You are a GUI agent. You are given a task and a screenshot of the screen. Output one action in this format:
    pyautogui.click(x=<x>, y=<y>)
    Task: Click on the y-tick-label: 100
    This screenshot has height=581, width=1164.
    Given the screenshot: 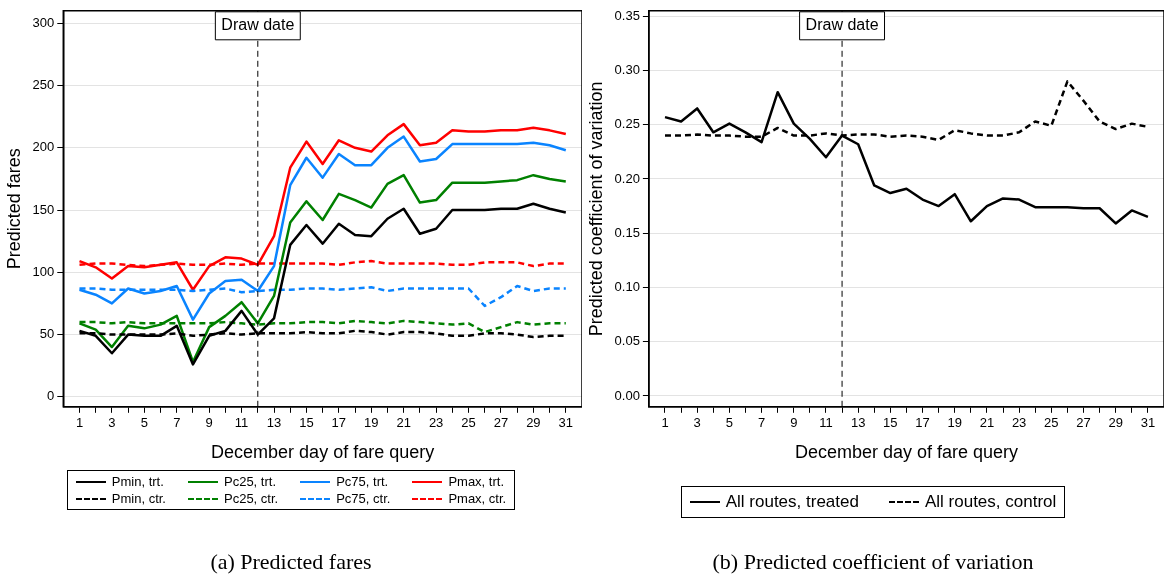 What is the action you would take?
    pyautogui.click(x=43, y=271)
    